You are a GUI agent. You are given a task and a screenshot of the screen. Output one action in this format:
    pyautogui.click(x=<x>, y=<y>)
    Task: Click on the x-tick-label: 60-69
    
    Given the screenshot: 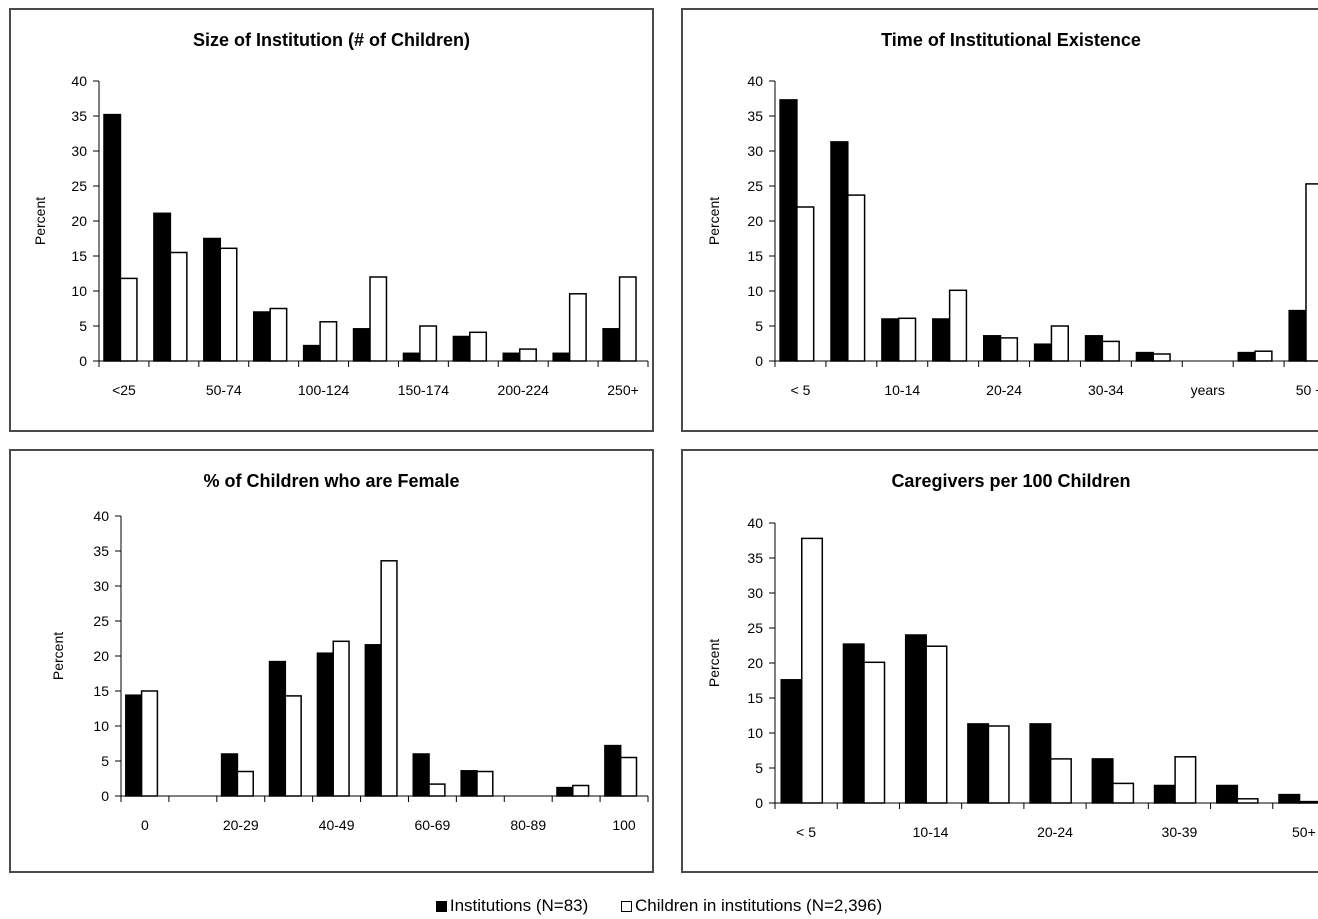 What is the action you would take?
    pyautogui.click(x=433, y=825)
    